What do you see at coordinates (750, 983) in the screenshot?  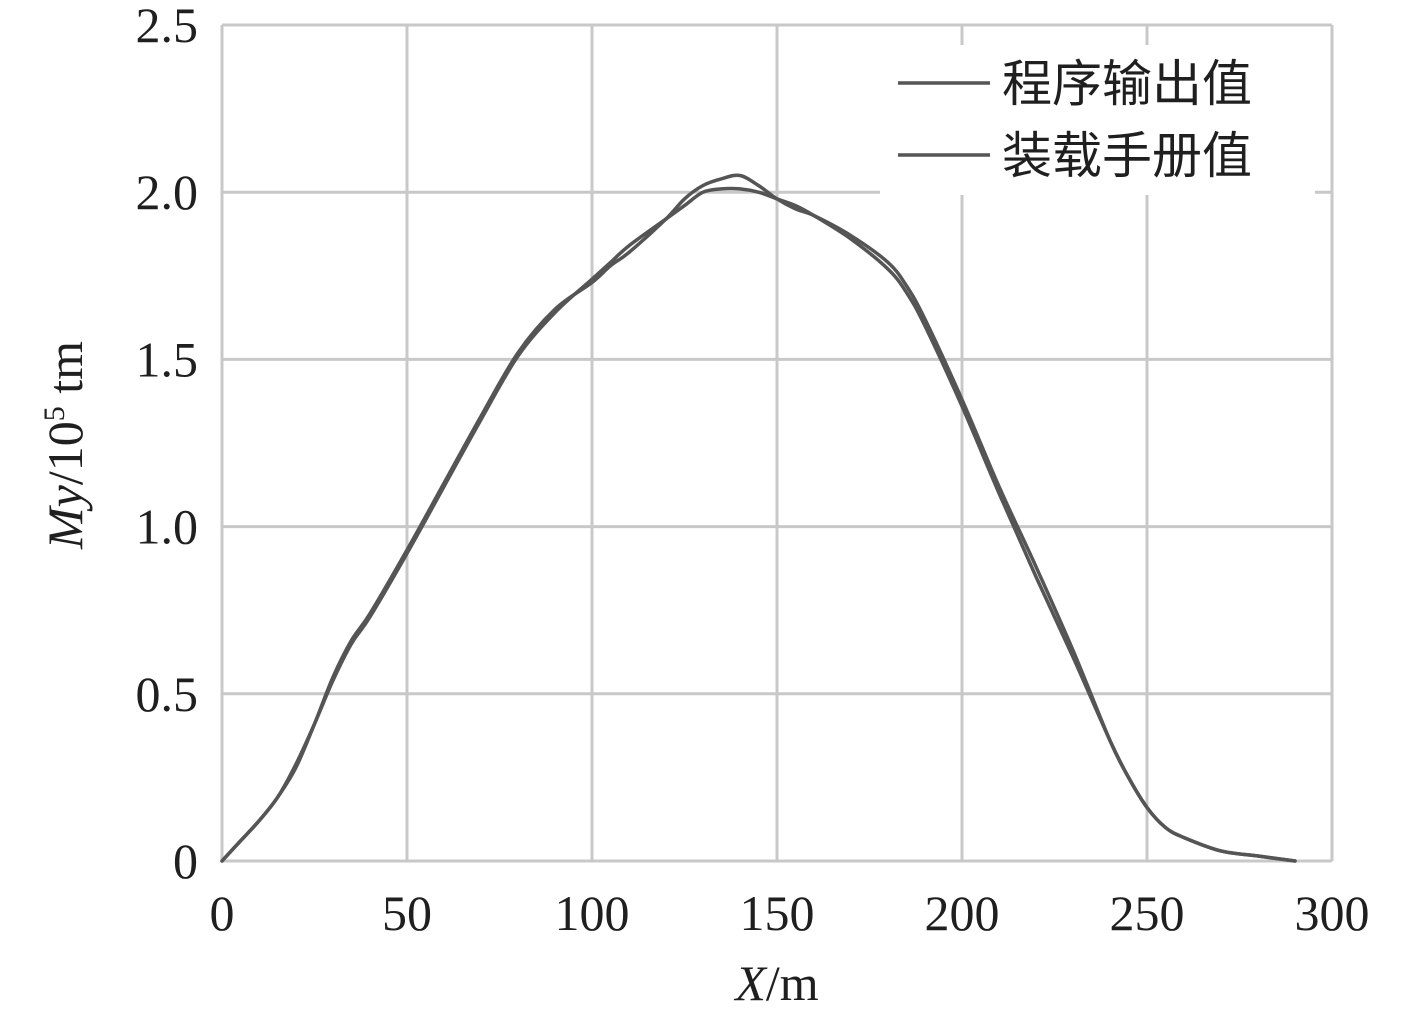 I see `x-axis-label-var: X` at bounding box center [750, 983].